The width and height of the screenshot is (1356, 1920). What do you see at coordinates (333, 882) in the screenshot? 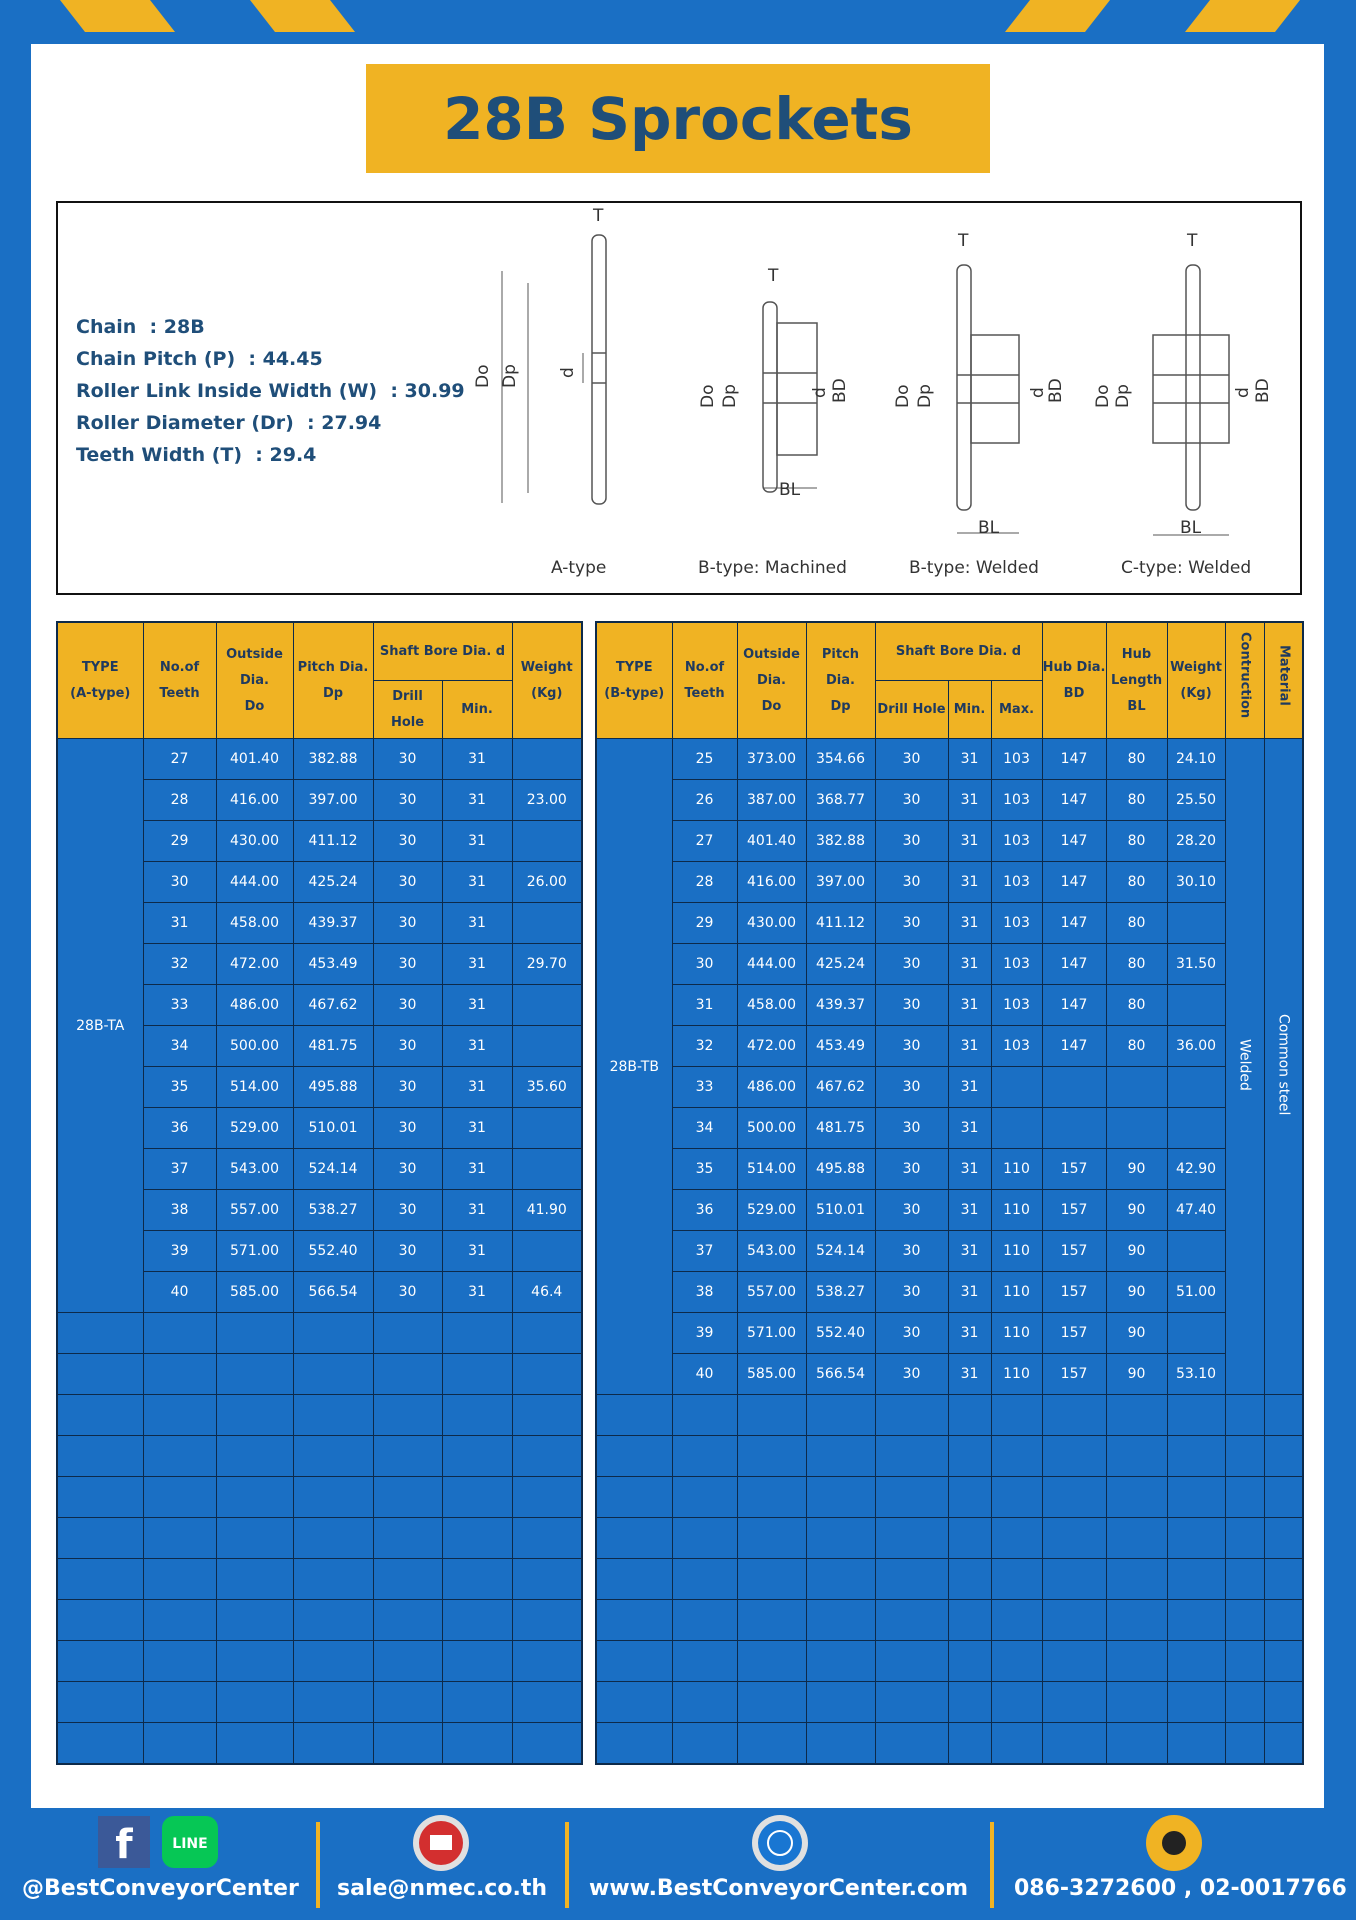
I see `data-cell: 425.24` at bounding box center [333, 882].